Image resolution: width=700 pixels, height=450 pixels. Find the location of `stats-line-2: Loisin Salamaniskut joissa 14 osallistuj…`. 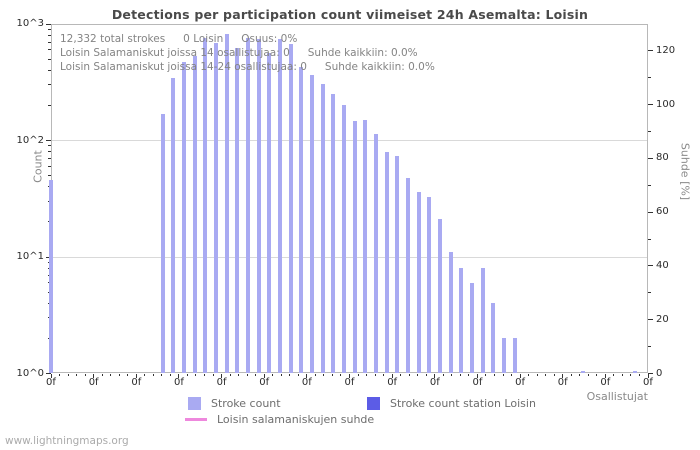

stats-line-2: Loisin Salamaniskut joissa 14 osallistuj… is located at coordinates (248, 53).